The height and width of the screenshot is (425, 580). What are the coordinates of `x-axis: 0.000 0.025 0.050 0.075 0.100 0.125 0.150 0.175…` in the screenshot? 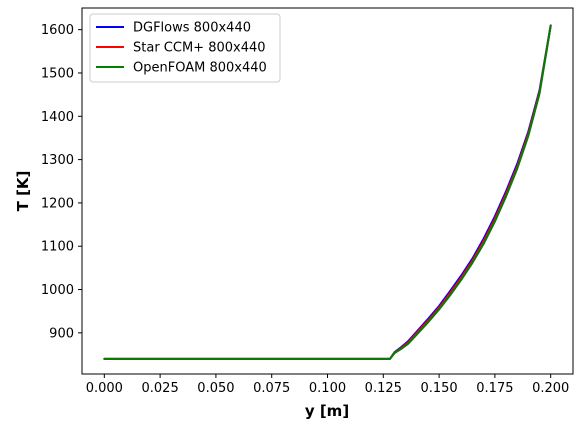 It's located at (327, 385).